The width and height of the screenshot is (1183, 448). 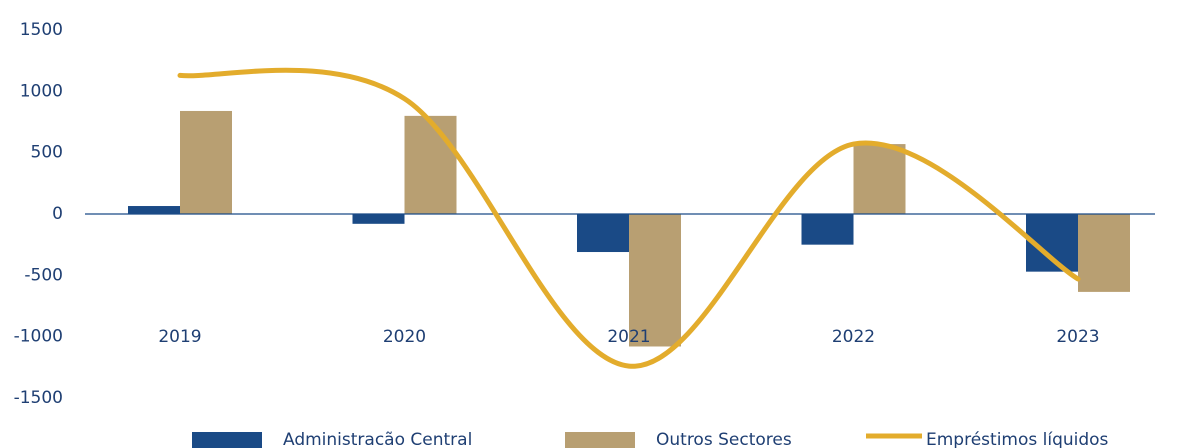 What do you see at coordinates (179, 337) in the screenshot?
I see `x-tick-label: 2019` at bounding box center [179, 337].